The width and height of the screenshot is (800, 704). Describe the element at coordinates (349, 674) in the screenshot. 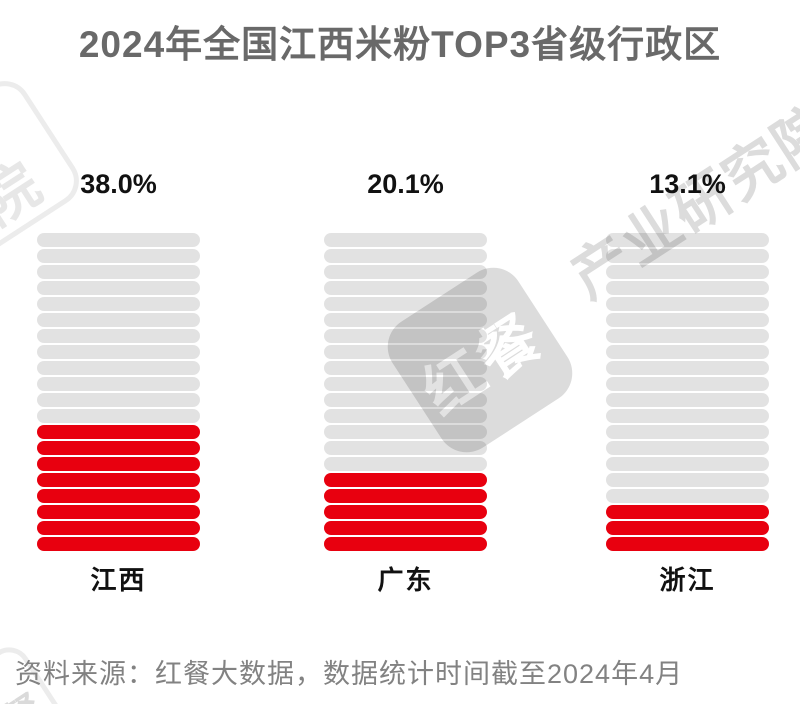

I see `source-note: 资料来源：红餐大数据，数据统计时间截至2024年4月` at that location.